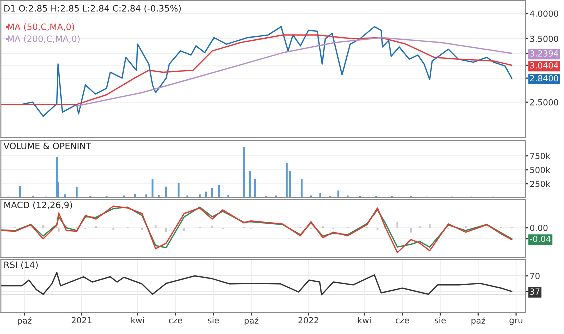  I want to click on chart-title: MACD (12,26,9), so click(38, 206).